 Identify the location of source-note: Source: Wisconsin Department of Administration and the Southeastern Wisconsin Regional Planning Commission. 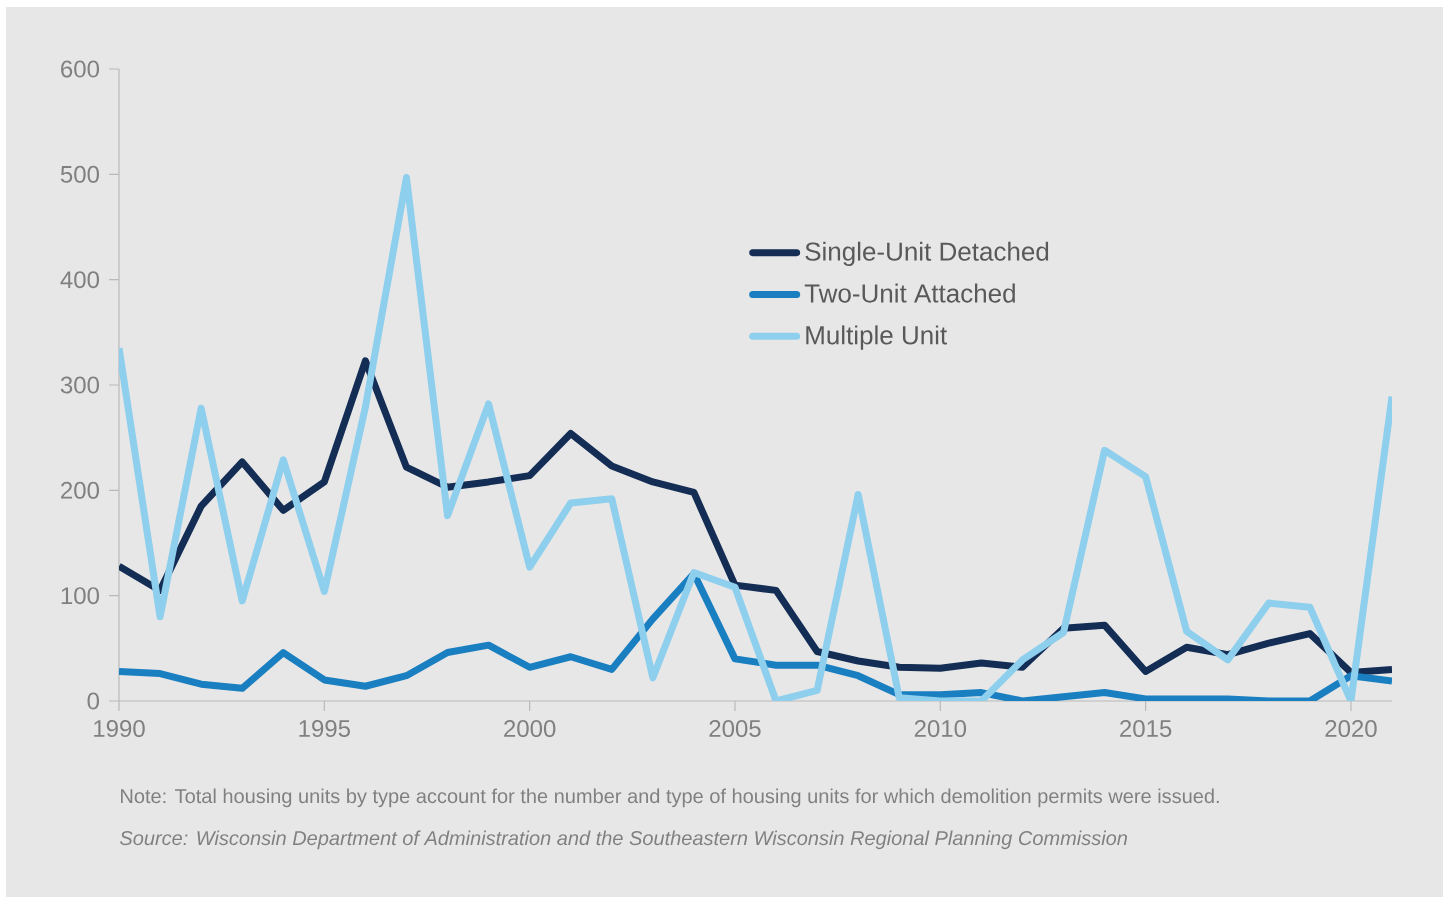
(623, 840).